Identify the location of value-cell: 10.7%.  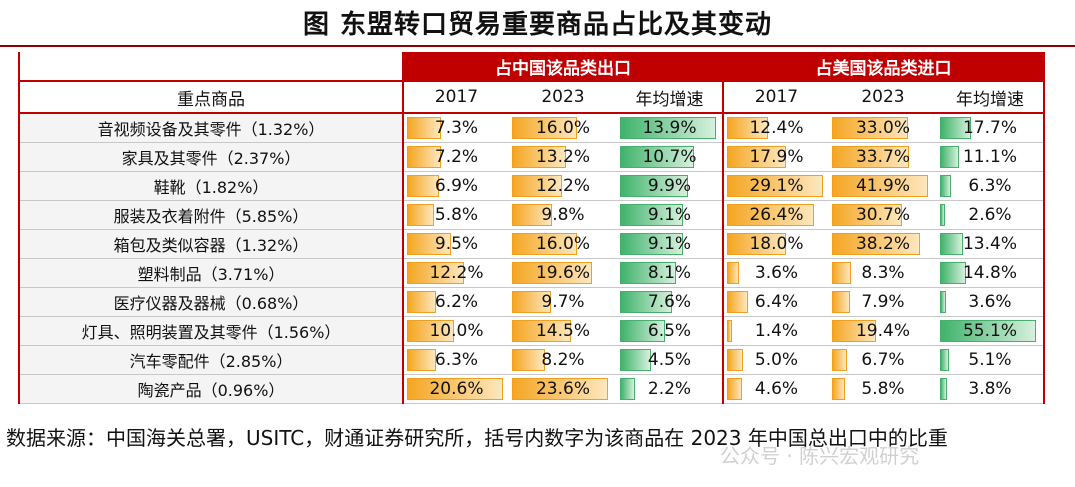
(670, 157).